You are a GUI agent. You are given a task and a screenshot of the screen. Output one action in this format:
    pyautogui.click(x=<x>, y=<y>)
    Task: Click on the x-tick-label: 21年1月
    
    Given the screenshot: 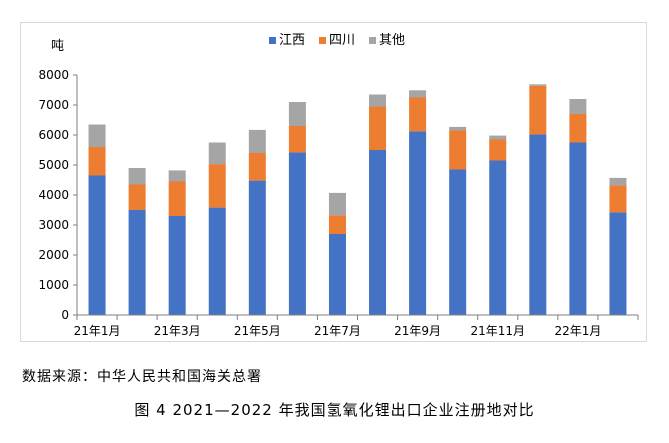 What is the action you would take?
    pyautogui.click(x=97, y=331)
    